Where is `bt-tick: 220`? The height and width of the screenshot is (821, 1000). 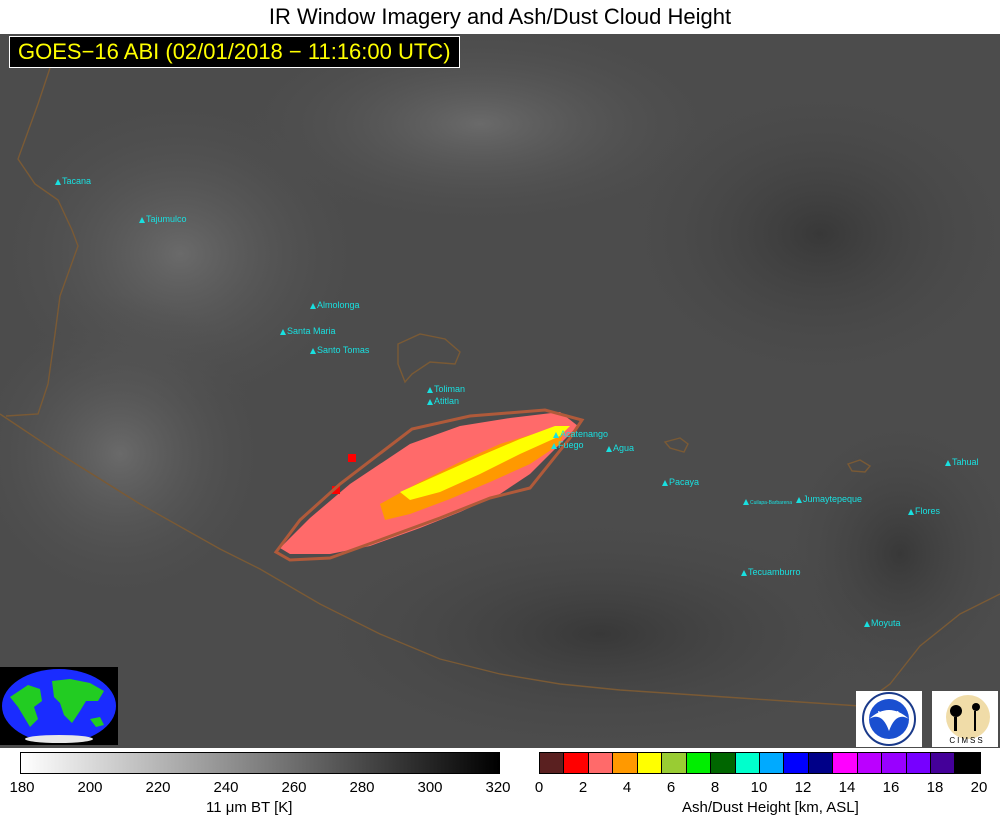
bt-tick: 220 is located at coordinates (158, 787).